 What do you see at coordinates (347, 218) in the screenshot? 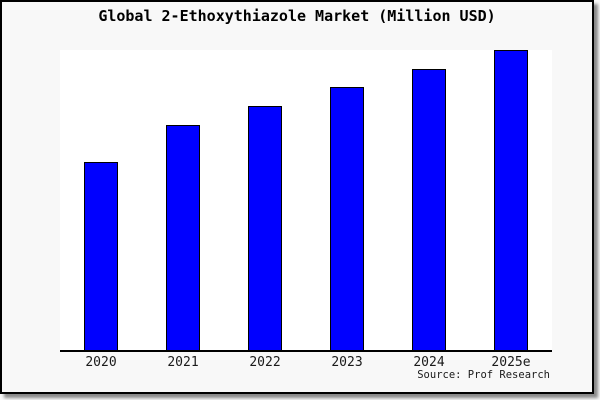
I see `bar-2023` at bounding box center [347, 218].